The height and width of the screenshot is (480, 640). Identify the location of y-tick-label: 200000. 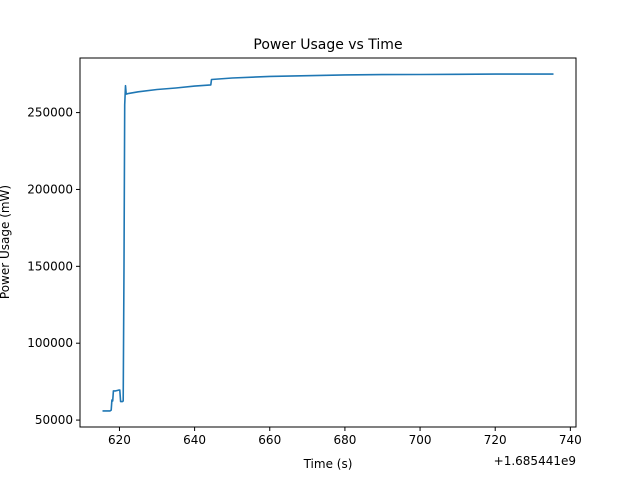
(50, 189).